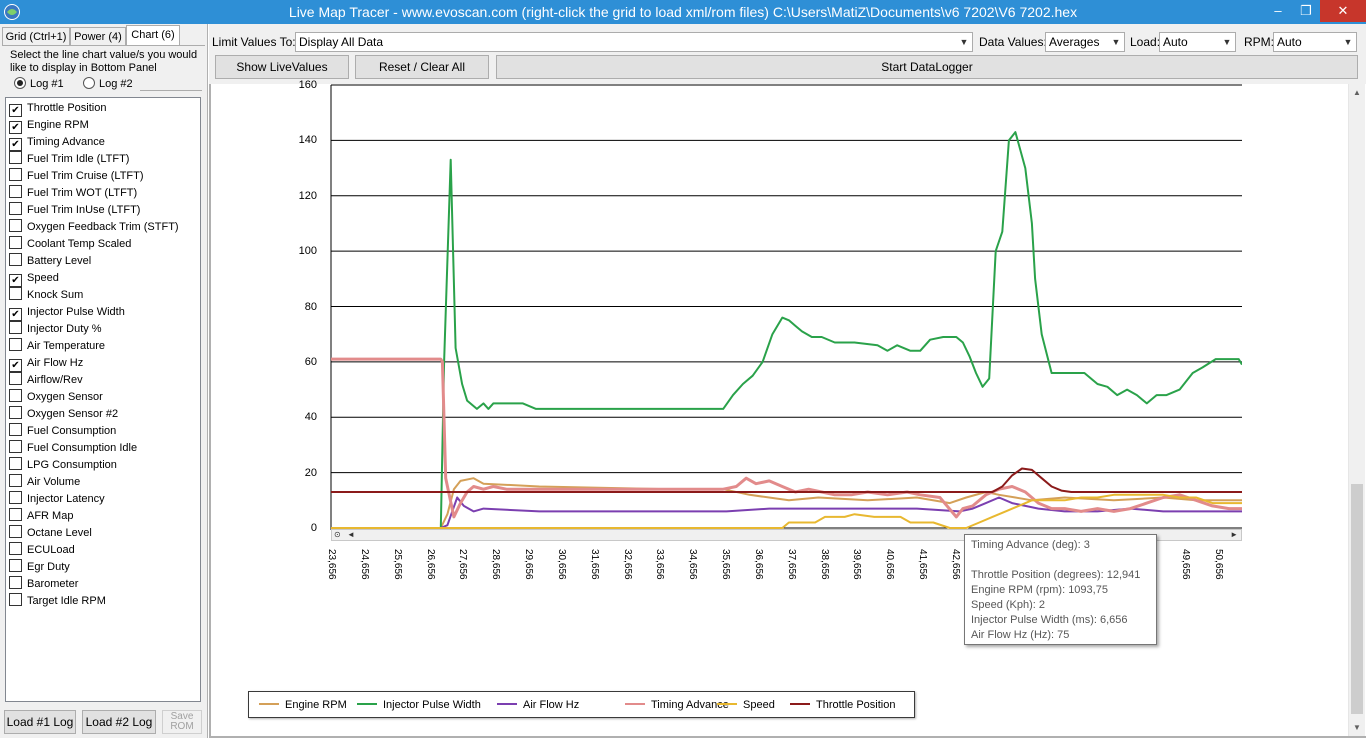 Image resolution: width=1366 pixels, height=738 pixels. Describe the element at coordinates (310, 417) in the screenshot. I see `y-tick-label: 40` at that location.